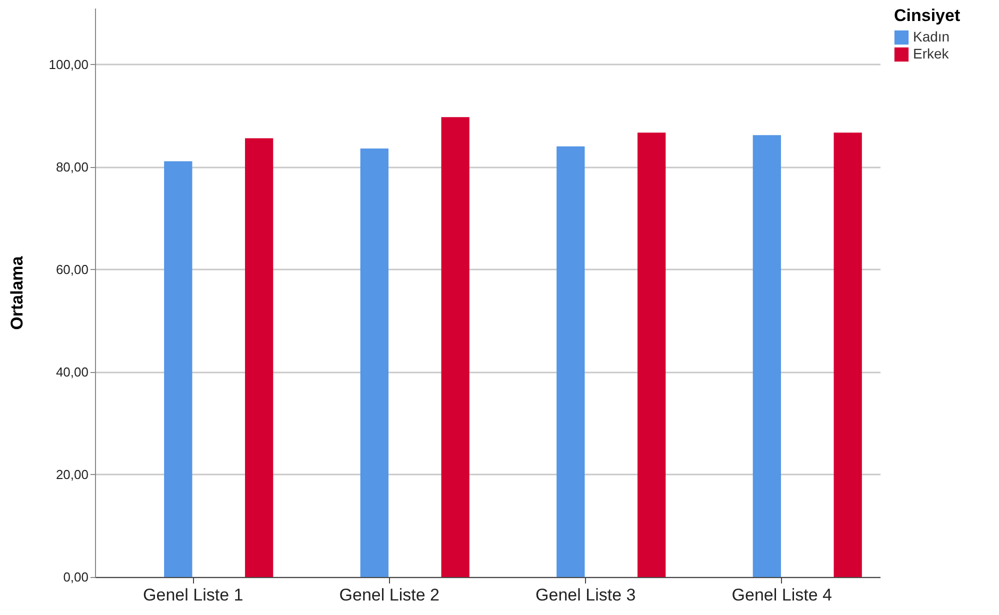 Image resolution: width=999 pixels, height=615 pixels. Describe the element at coordinates (927, 15) in the screenshot. I see `legend-title: Cinsiyet` at that location.